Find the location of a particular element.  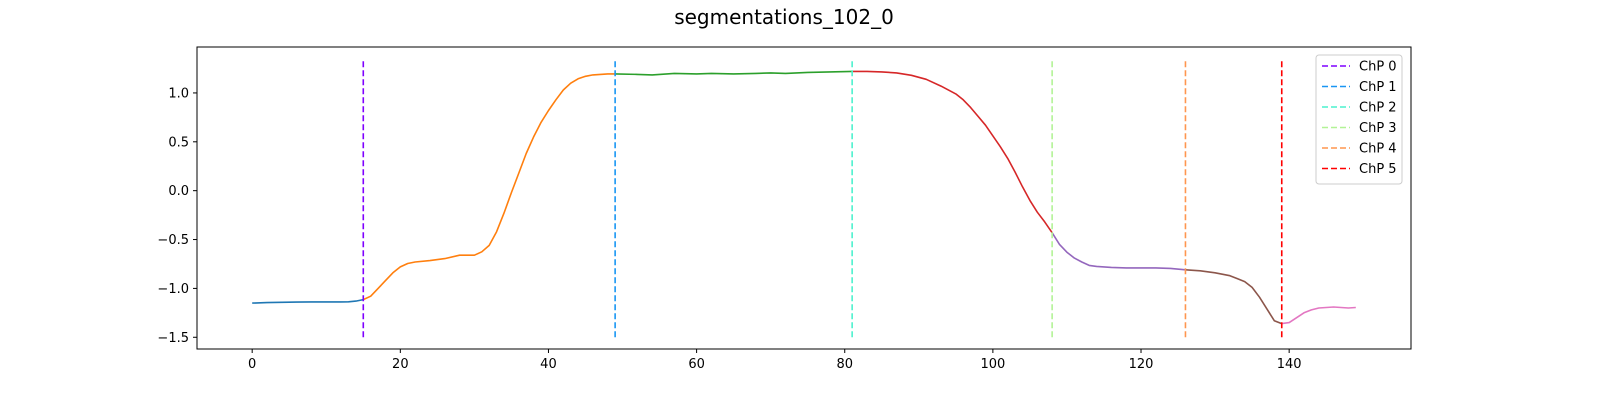

y-tick-label-5: 1.0 is located at coordinates (178, 93).